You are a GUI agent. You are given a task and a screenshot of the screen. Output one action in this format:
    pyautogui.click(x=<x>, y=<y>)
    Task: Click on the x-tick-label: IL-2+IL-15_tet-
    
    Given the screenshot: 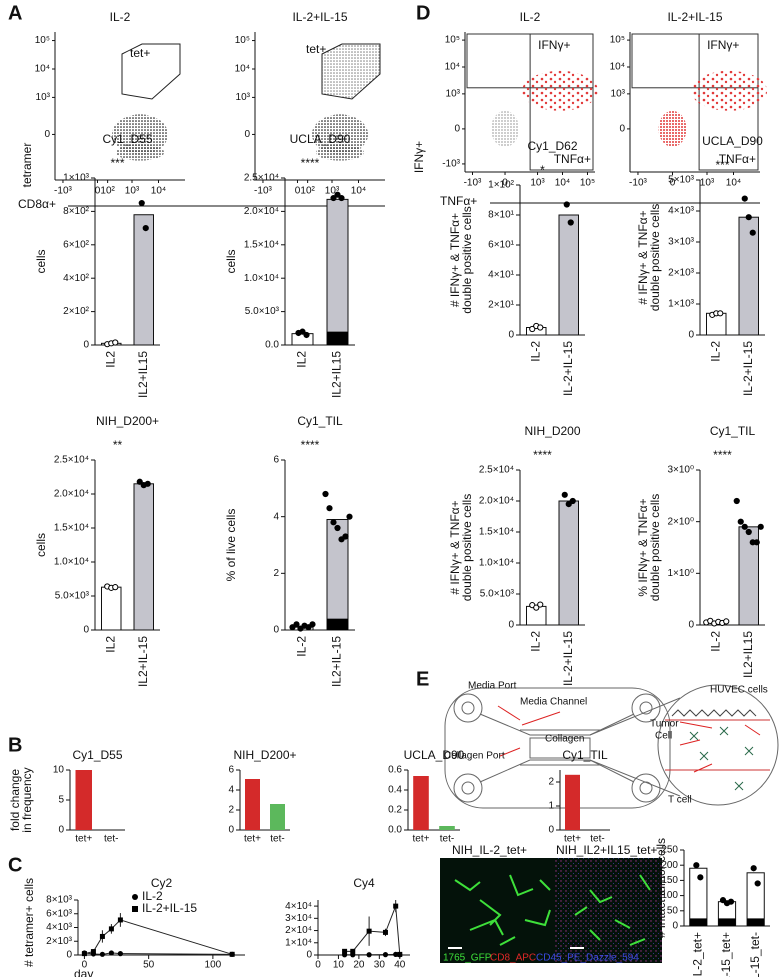 What is the action you would take?
    pyautogui.click(x=755, y=954)
    